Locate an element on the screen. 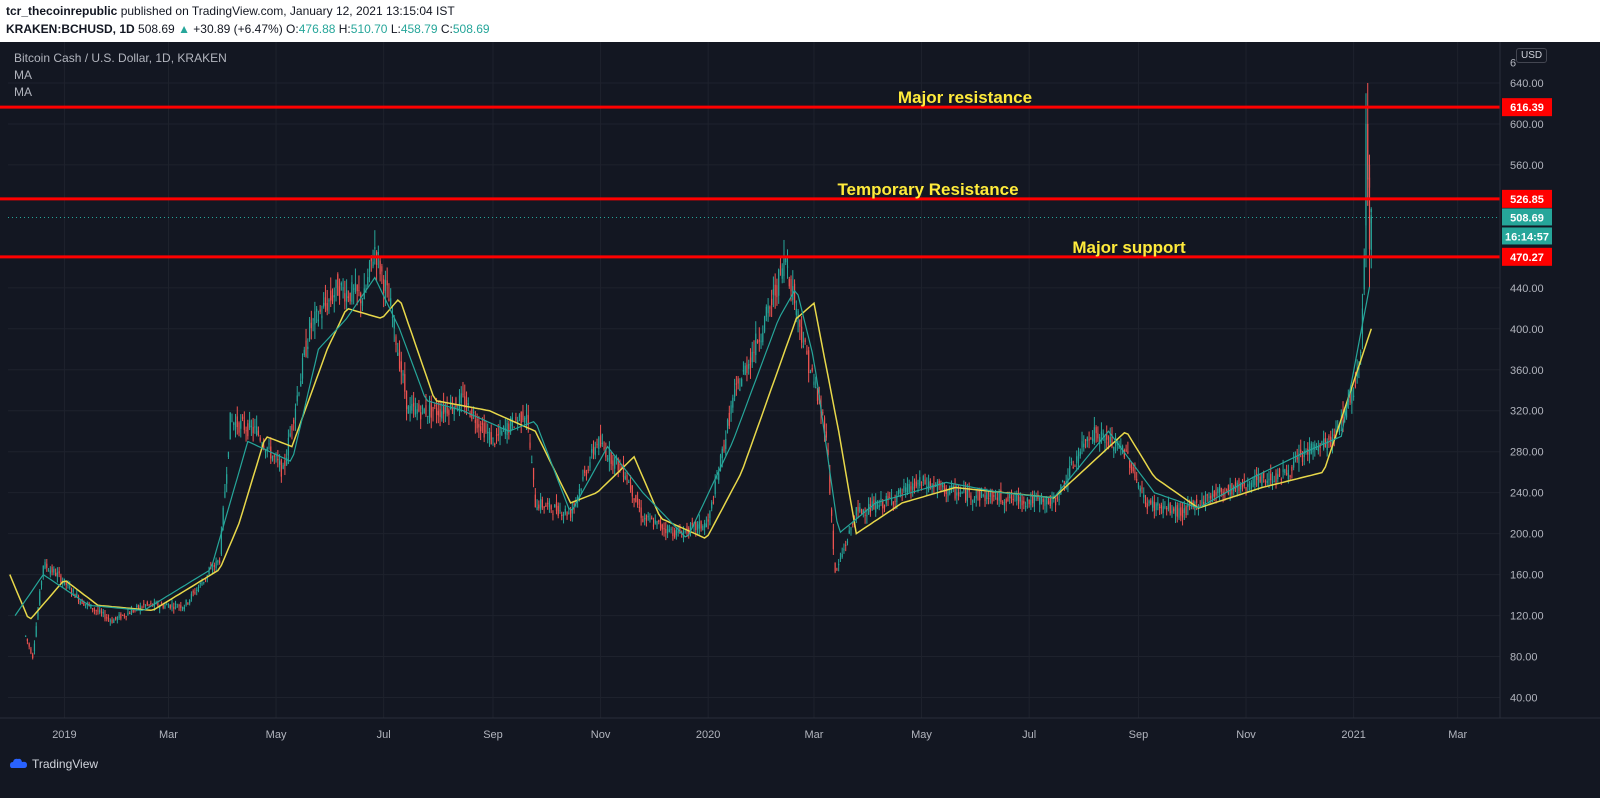 This screenshot has width=1600, height=798. currency-selector: USD is located at coordinates (1532, 55).